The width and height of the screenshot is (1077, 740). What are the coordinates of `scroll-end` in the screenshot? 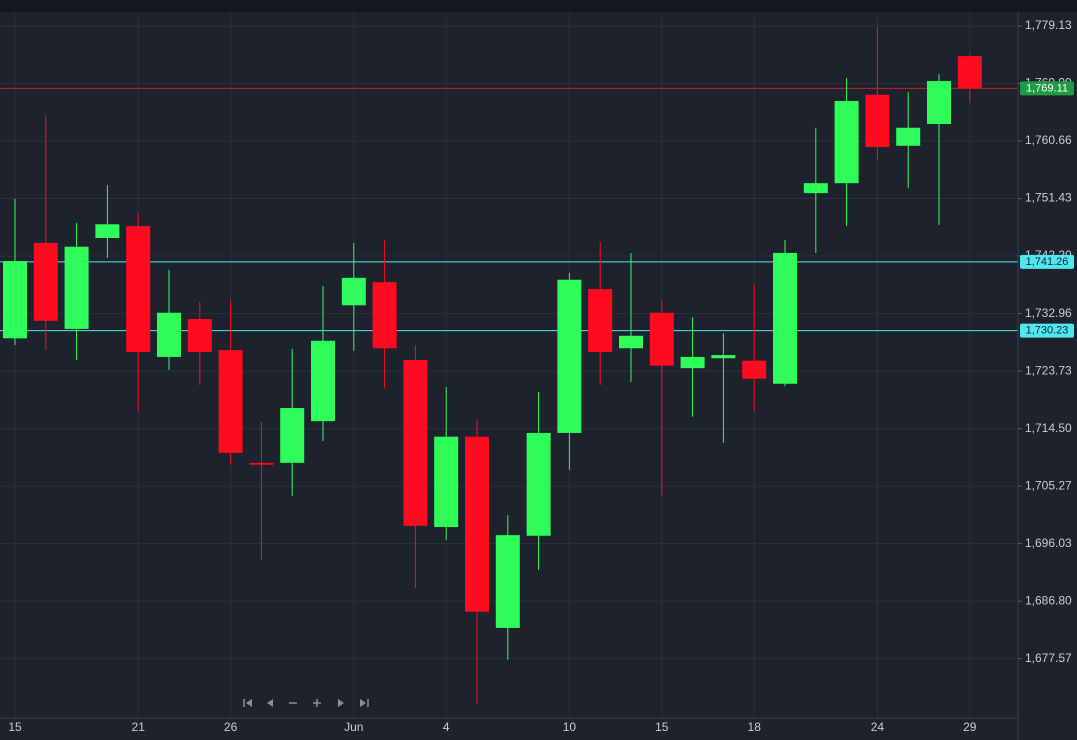 It's located at (364, 703).